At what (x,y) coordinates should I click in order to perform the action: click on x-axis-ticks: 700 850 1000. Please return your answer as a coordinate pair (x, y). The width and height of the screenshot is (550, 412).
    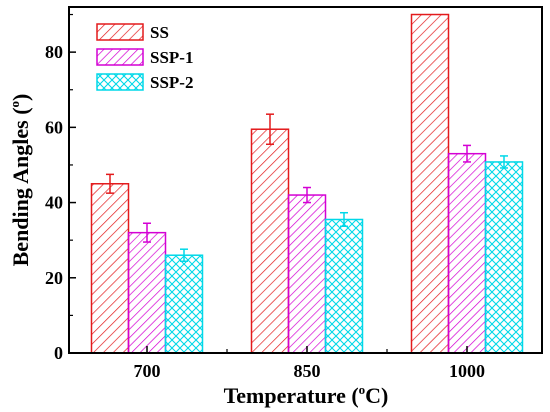
    Looking at the image, I should click on (309, 363).